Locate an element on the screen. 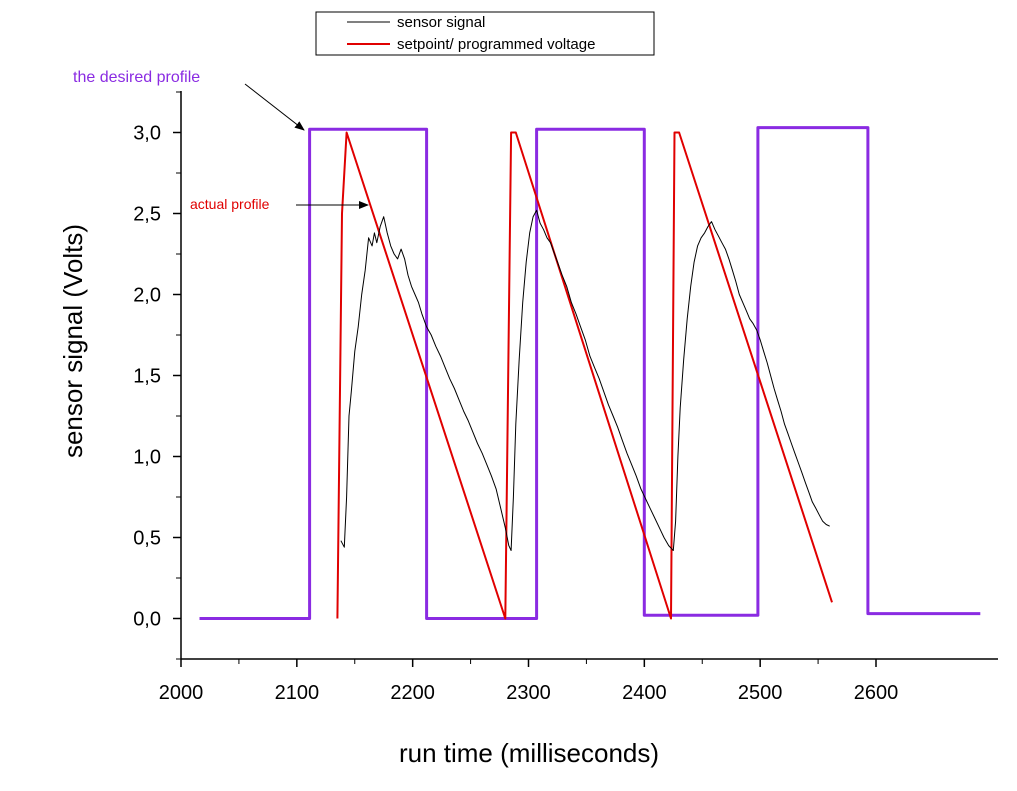  y-ticks: 0,0 0,5 1,0 1,5 2,0 2,5 3,0 is located at coordinates (157, 375).